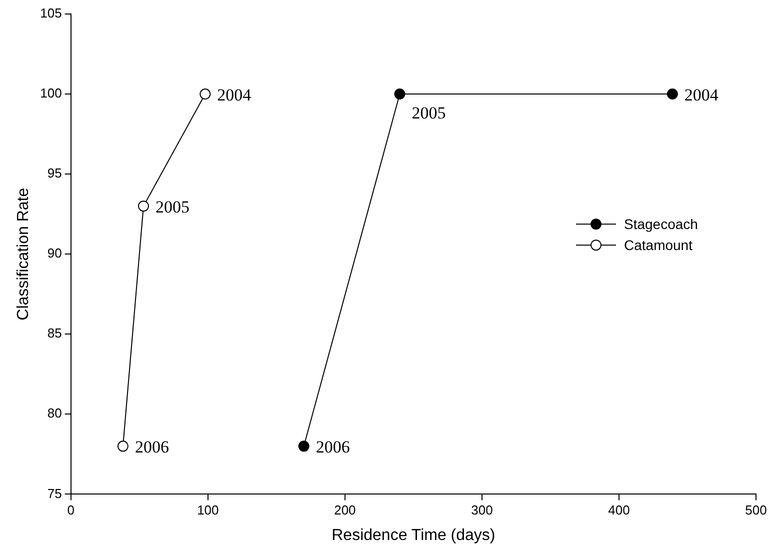 This screenshot has width=774, height=559. Describe the element at coordinates (51, 13) in the screenshot. I see `y-tick-label: 105` at that location.